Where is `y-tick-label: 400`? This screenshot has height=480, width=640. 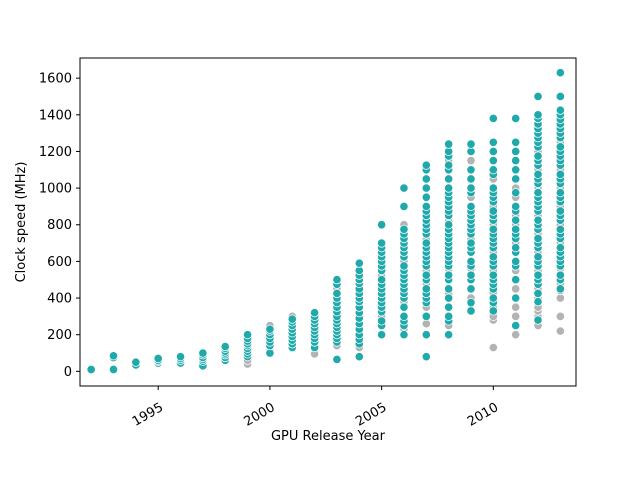
y-tick-label: 400 is located at coordinates (59, 299).